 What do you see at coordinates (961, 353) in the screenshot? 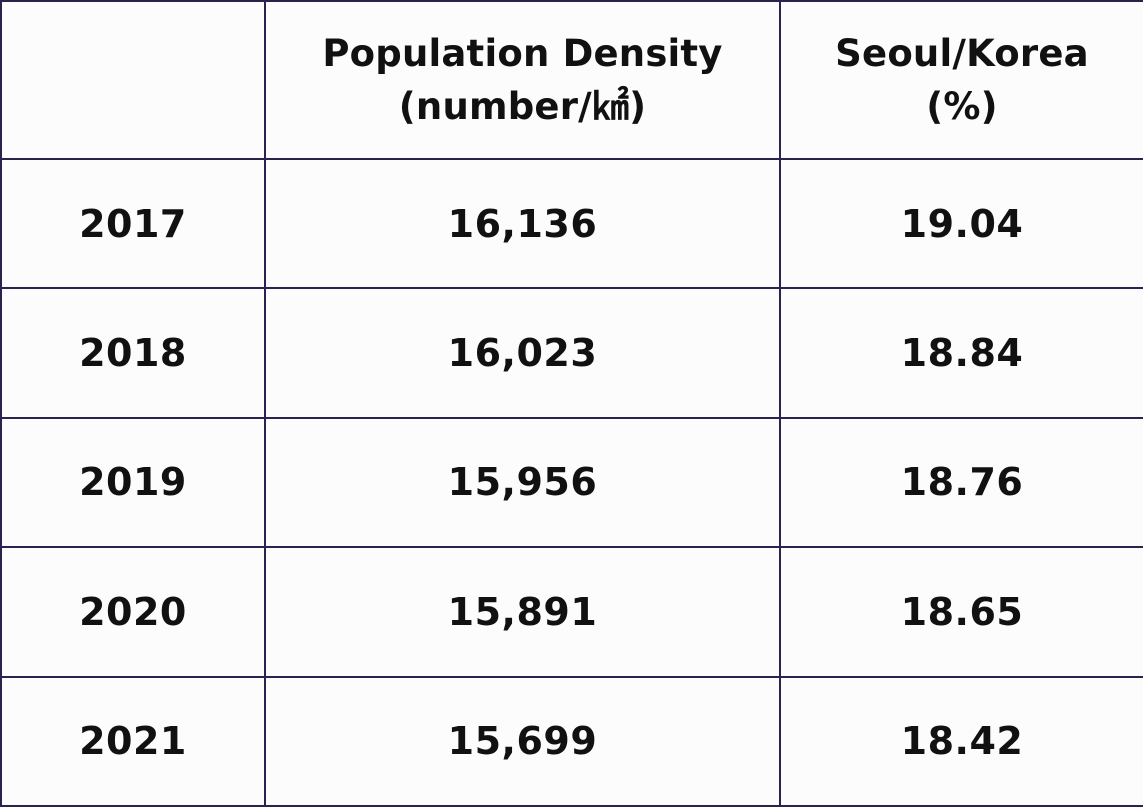
I see `ratio-cell: 18.84` at bounding box center [961, 353].